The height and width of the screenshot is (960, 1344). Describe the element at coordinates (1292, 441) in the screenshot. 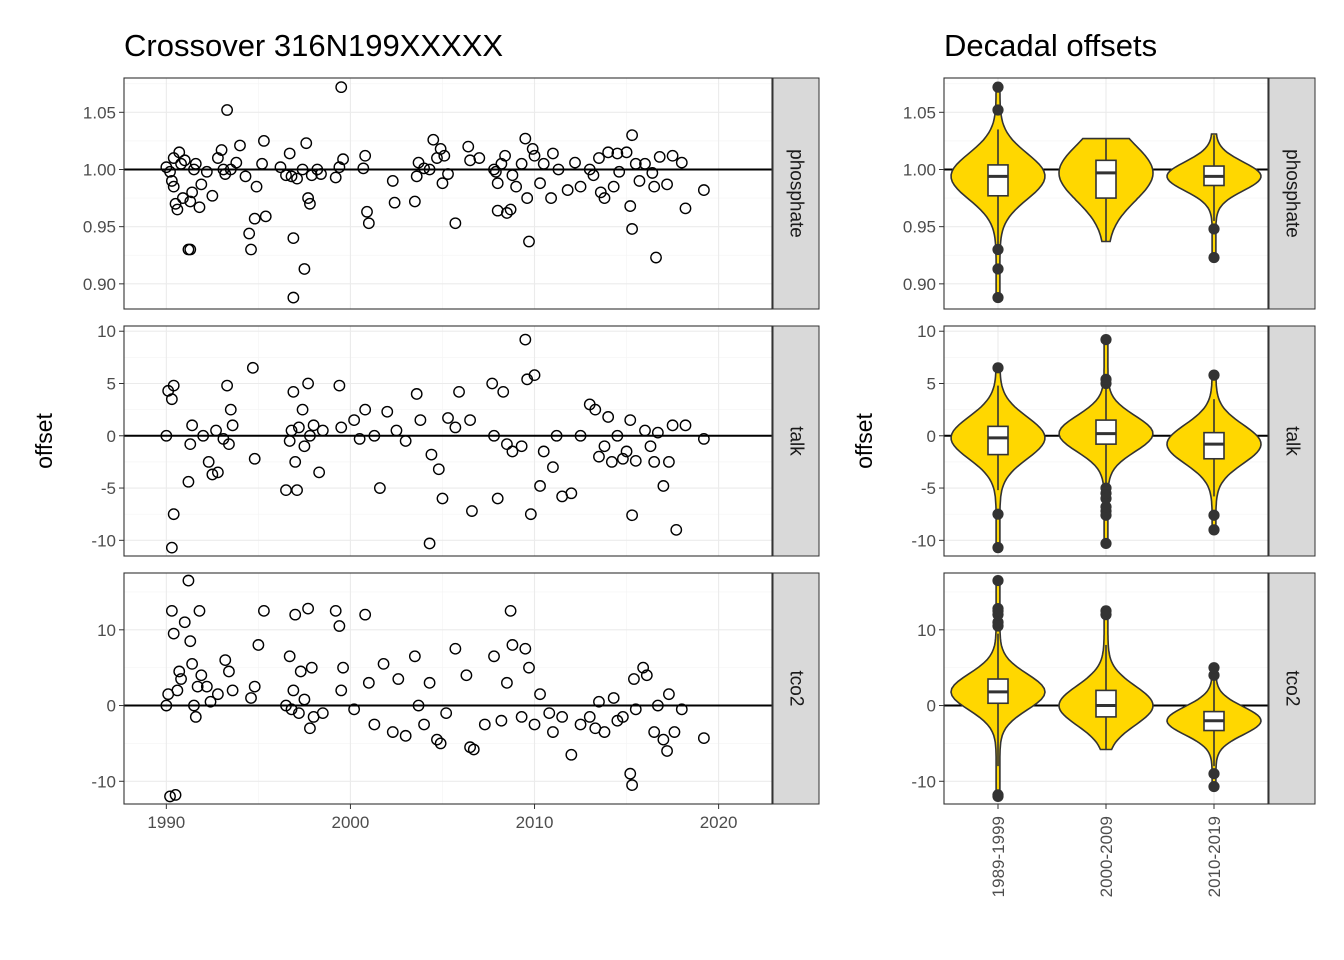

I see `violin-strip-talk` at that location.